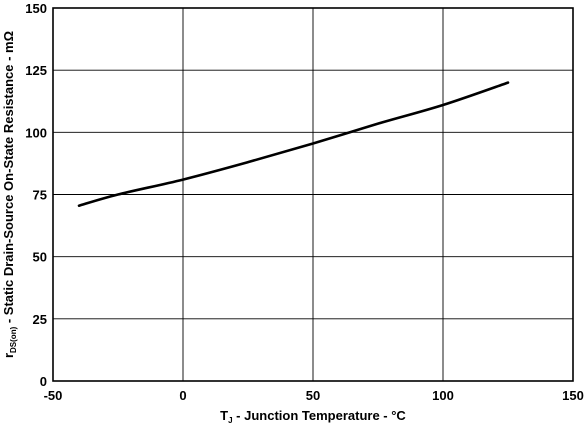 The image size is (587, 432). Describe the element at coordinates (224, 415) in the screenshot. I see `x-axis-label-symbol: T` at that location.